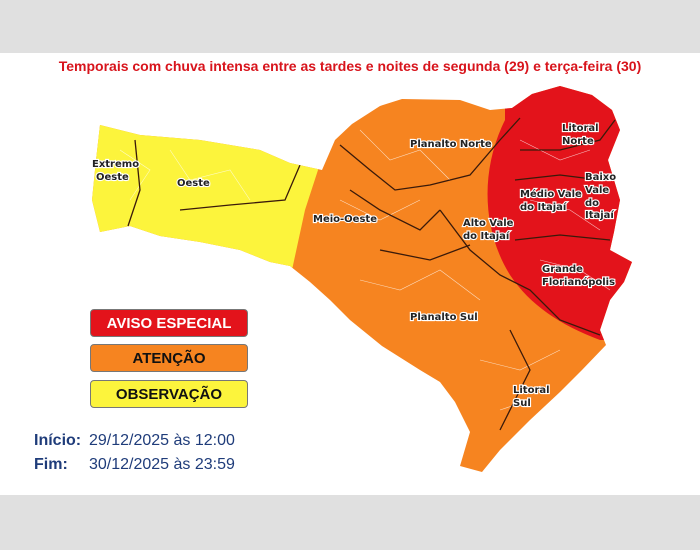 Image resolution: width=700 pixels, height=550 pixels. Describe the element at coordinates (592, 203) in the screenshot. I see `label-baixo-vale-3: do` at that location.